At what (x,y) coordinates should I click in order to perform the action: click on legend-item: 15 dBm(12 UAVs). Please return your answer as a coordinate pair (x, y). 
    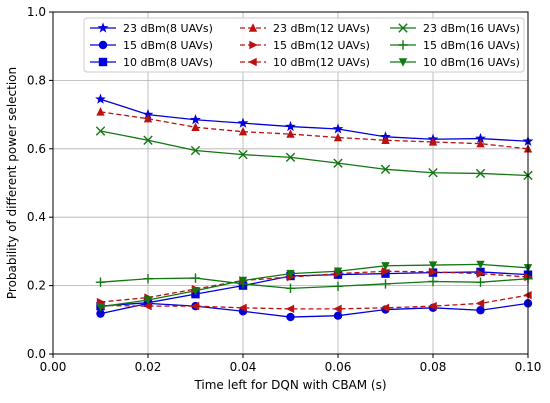
    Looking at the image, I should click on (305, 45).